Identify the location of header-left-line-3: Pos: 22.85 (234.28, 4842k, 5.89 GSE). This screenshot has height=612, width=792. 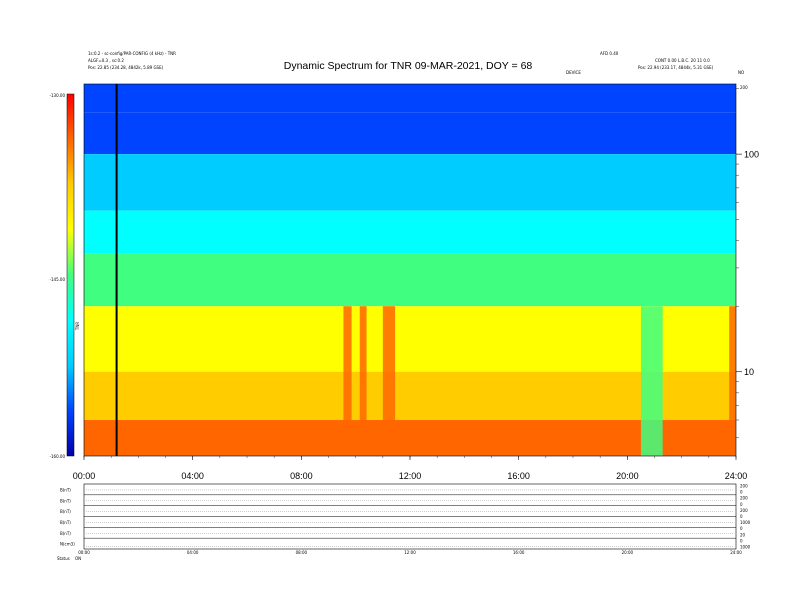
(126, 67).